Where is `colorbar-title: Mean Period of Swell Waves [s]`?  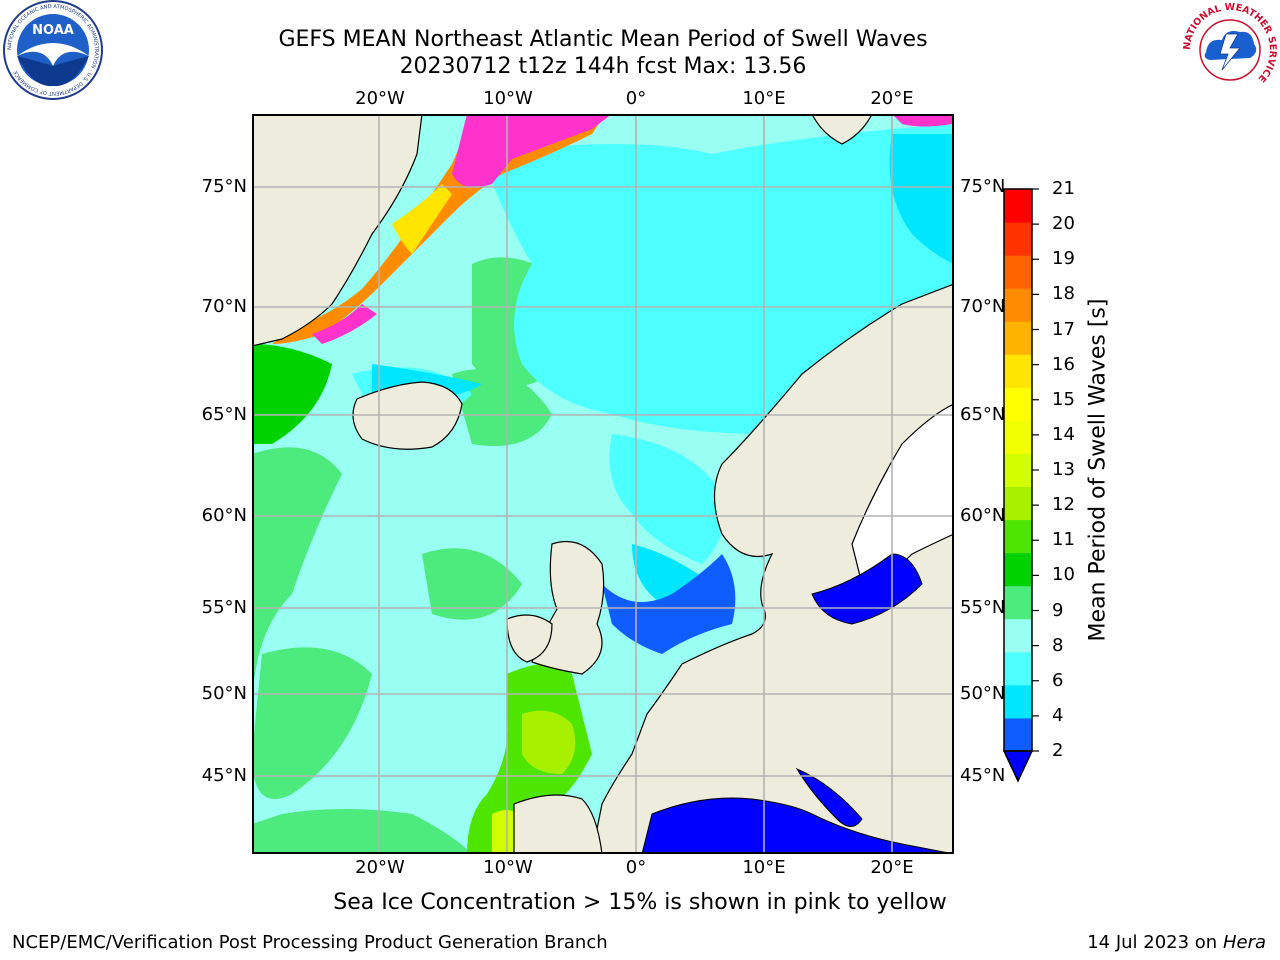
colorbar-title: Mean Period of Swell Waves [s] is located at coordinates (1098, 470).